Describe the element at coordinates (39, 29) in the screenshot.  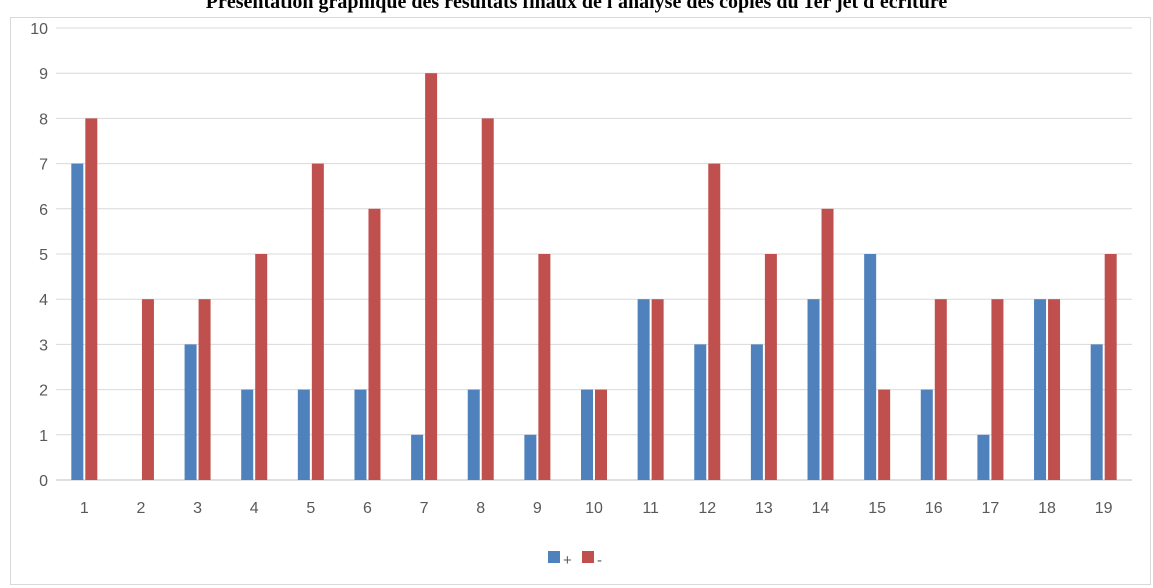
I see `y-tick-label: 10` at that location.